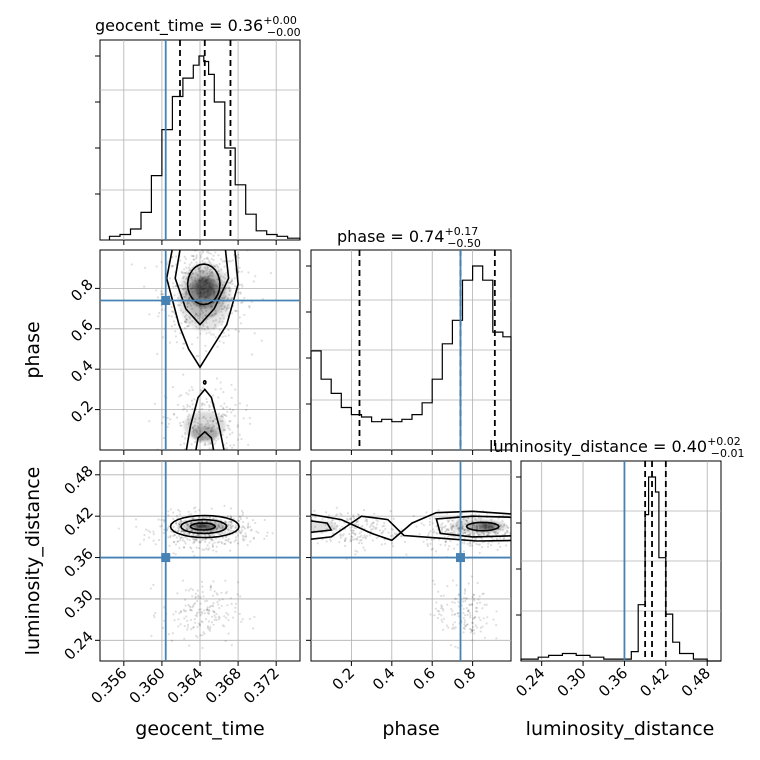 This screenshot has width=760, height=760. I want to click on density-cell, so click(205, 288).